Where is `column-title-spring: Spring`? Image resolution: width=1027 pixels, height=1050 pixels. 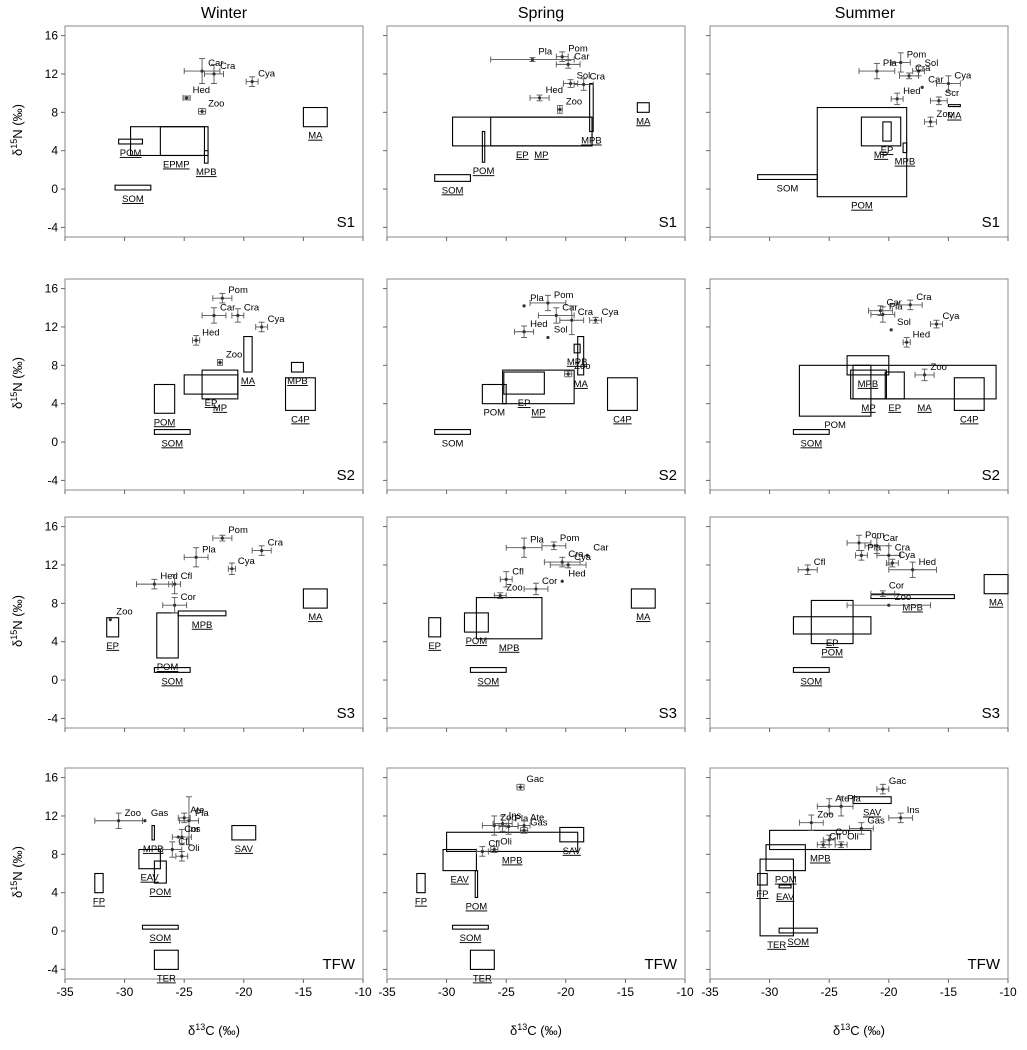 column-title-spring: Spring is located at coordinates (541, 13).